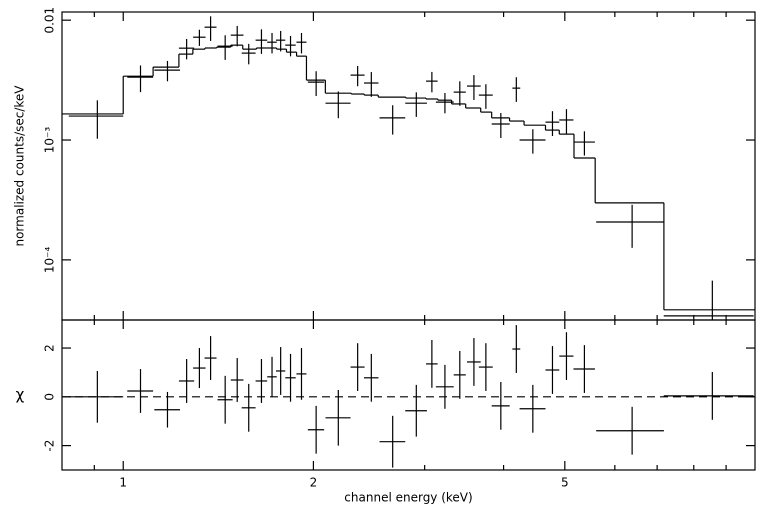 The height and width of the screenshot is (514, 763). Describe the element at coordinates (314, 483) in the screenshot. I see `x-tick-label: 2` at that location.